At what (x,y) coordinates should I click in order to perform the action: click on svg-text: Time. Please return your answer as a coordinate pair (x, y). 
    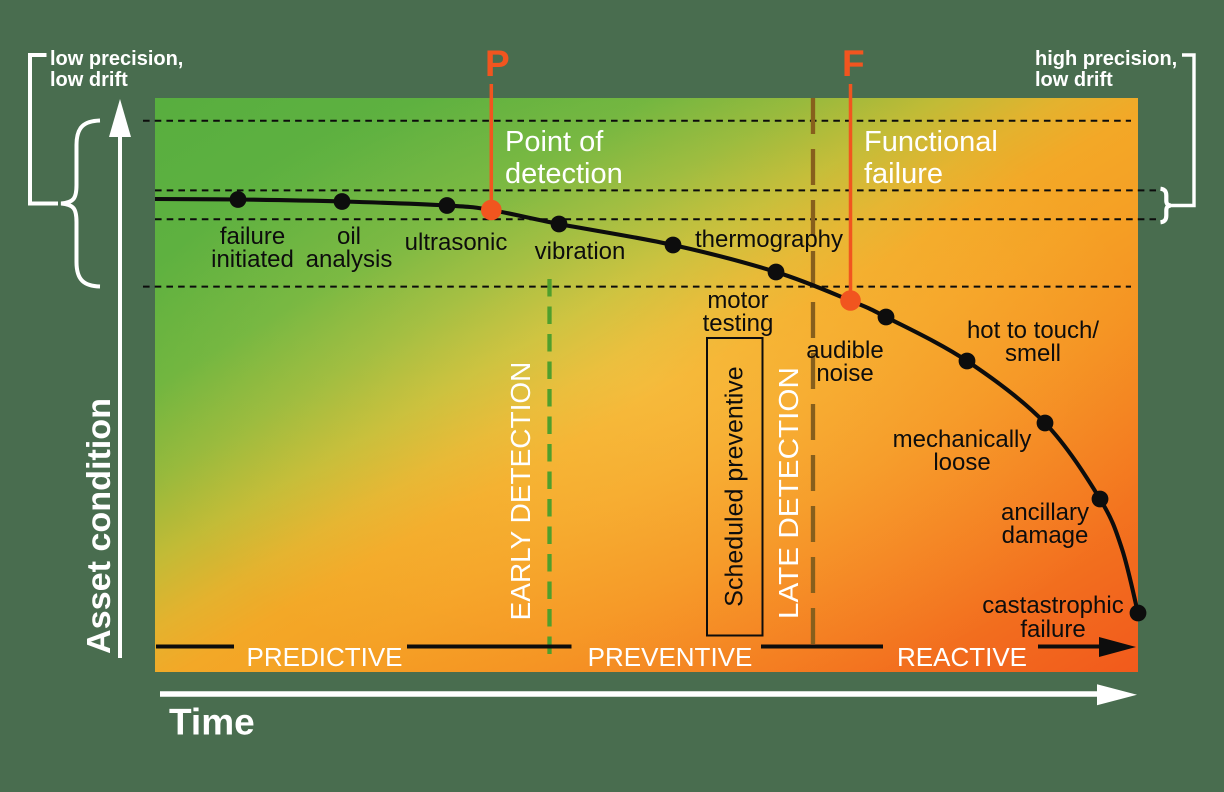
    Looking at the image, I should click on (212, 722).